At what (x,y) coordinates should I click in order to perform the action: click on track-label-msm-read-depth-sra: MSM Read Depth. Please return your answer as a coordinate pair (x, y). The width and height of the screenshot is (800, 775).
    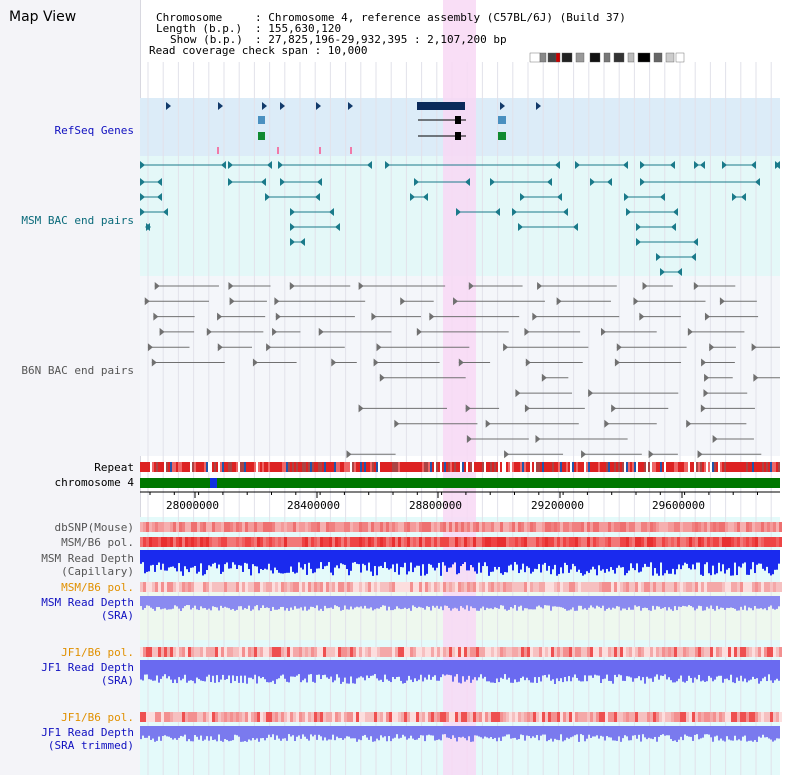
    Looking at the image, I should click on (87, 602).